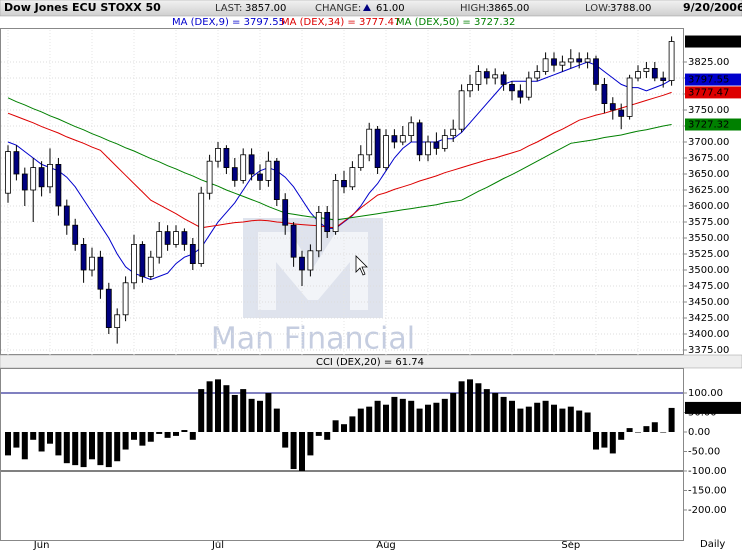  What do you see at coordinates (361, 265) in the screenshot?
I see `mouse-cursor` at bounding box center [361, 265].